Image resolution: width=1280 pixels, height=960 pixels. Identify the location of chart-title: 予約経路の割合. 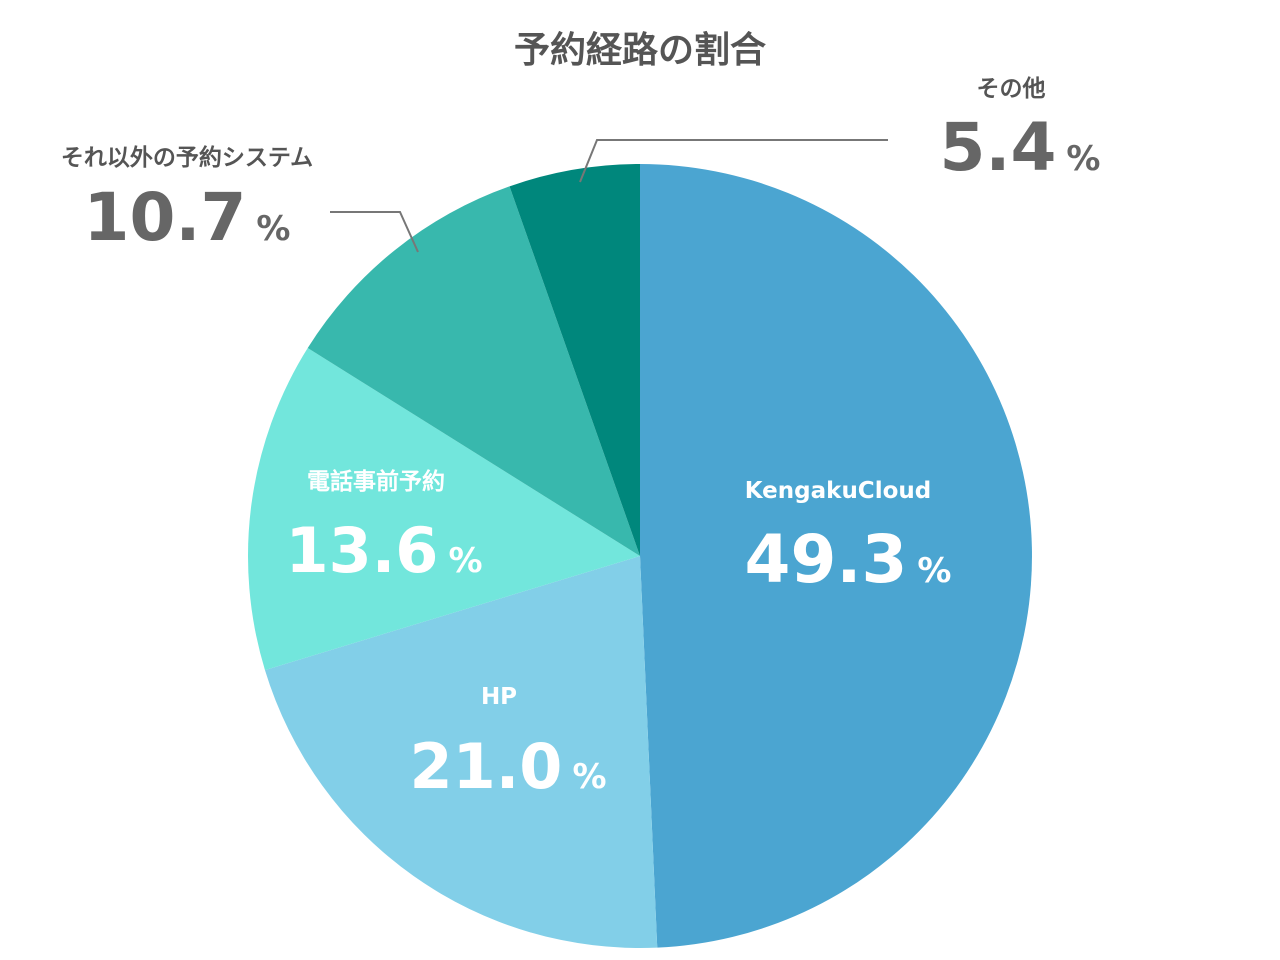
(640, 50).